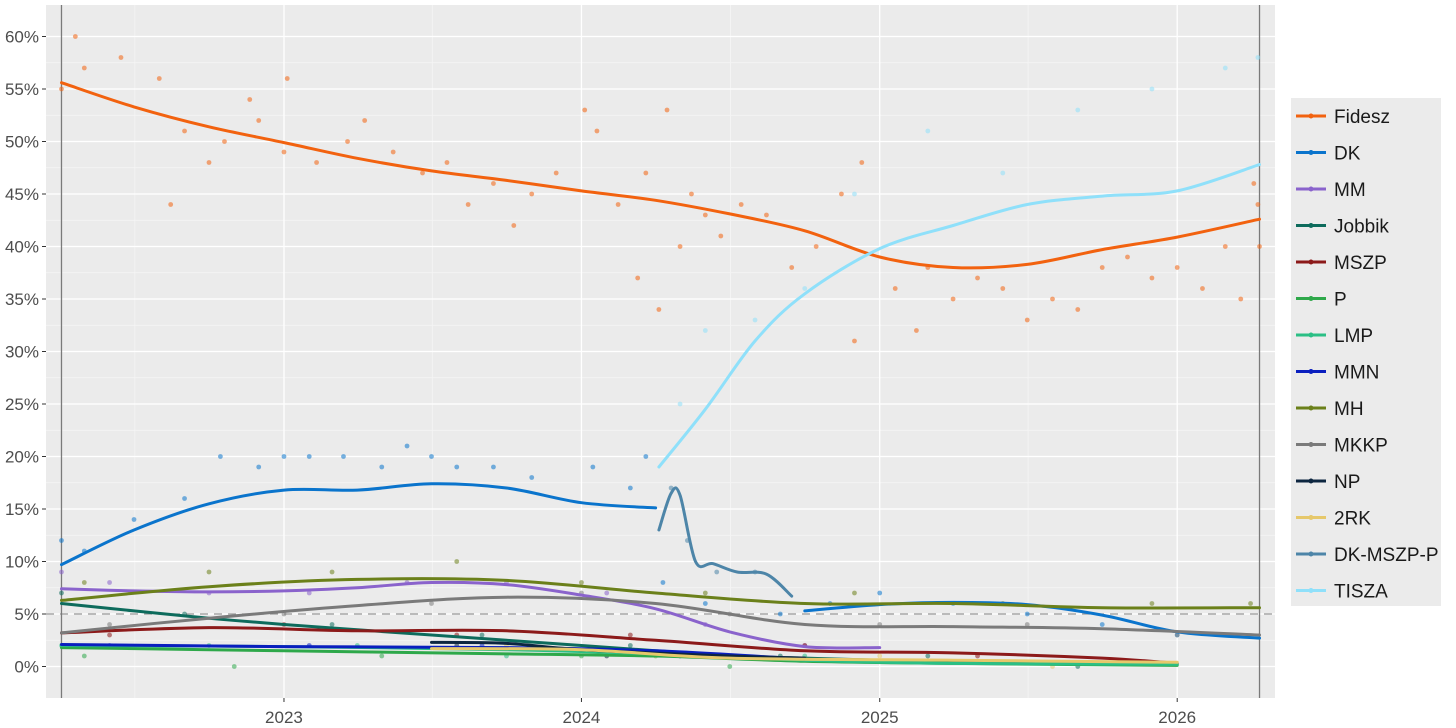  Describe the element at coordinates (1360, 263) in the screenshot. I see `legend-label: MSZP` at that location.